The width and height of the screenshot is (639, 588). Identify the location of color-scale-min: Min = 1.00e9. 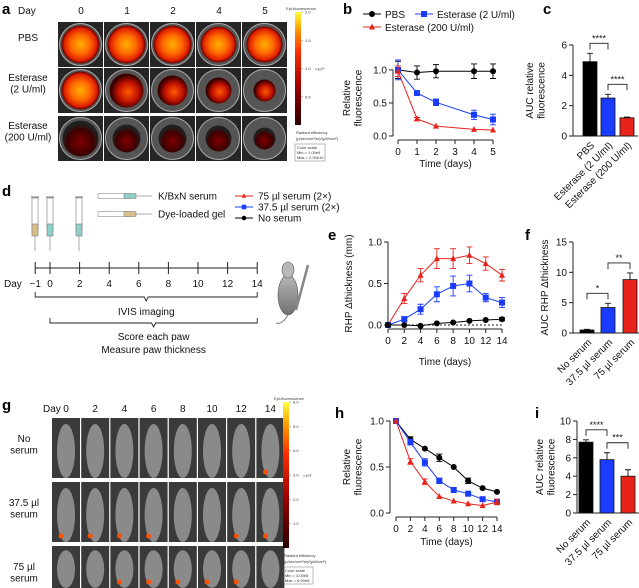
(309, 152).